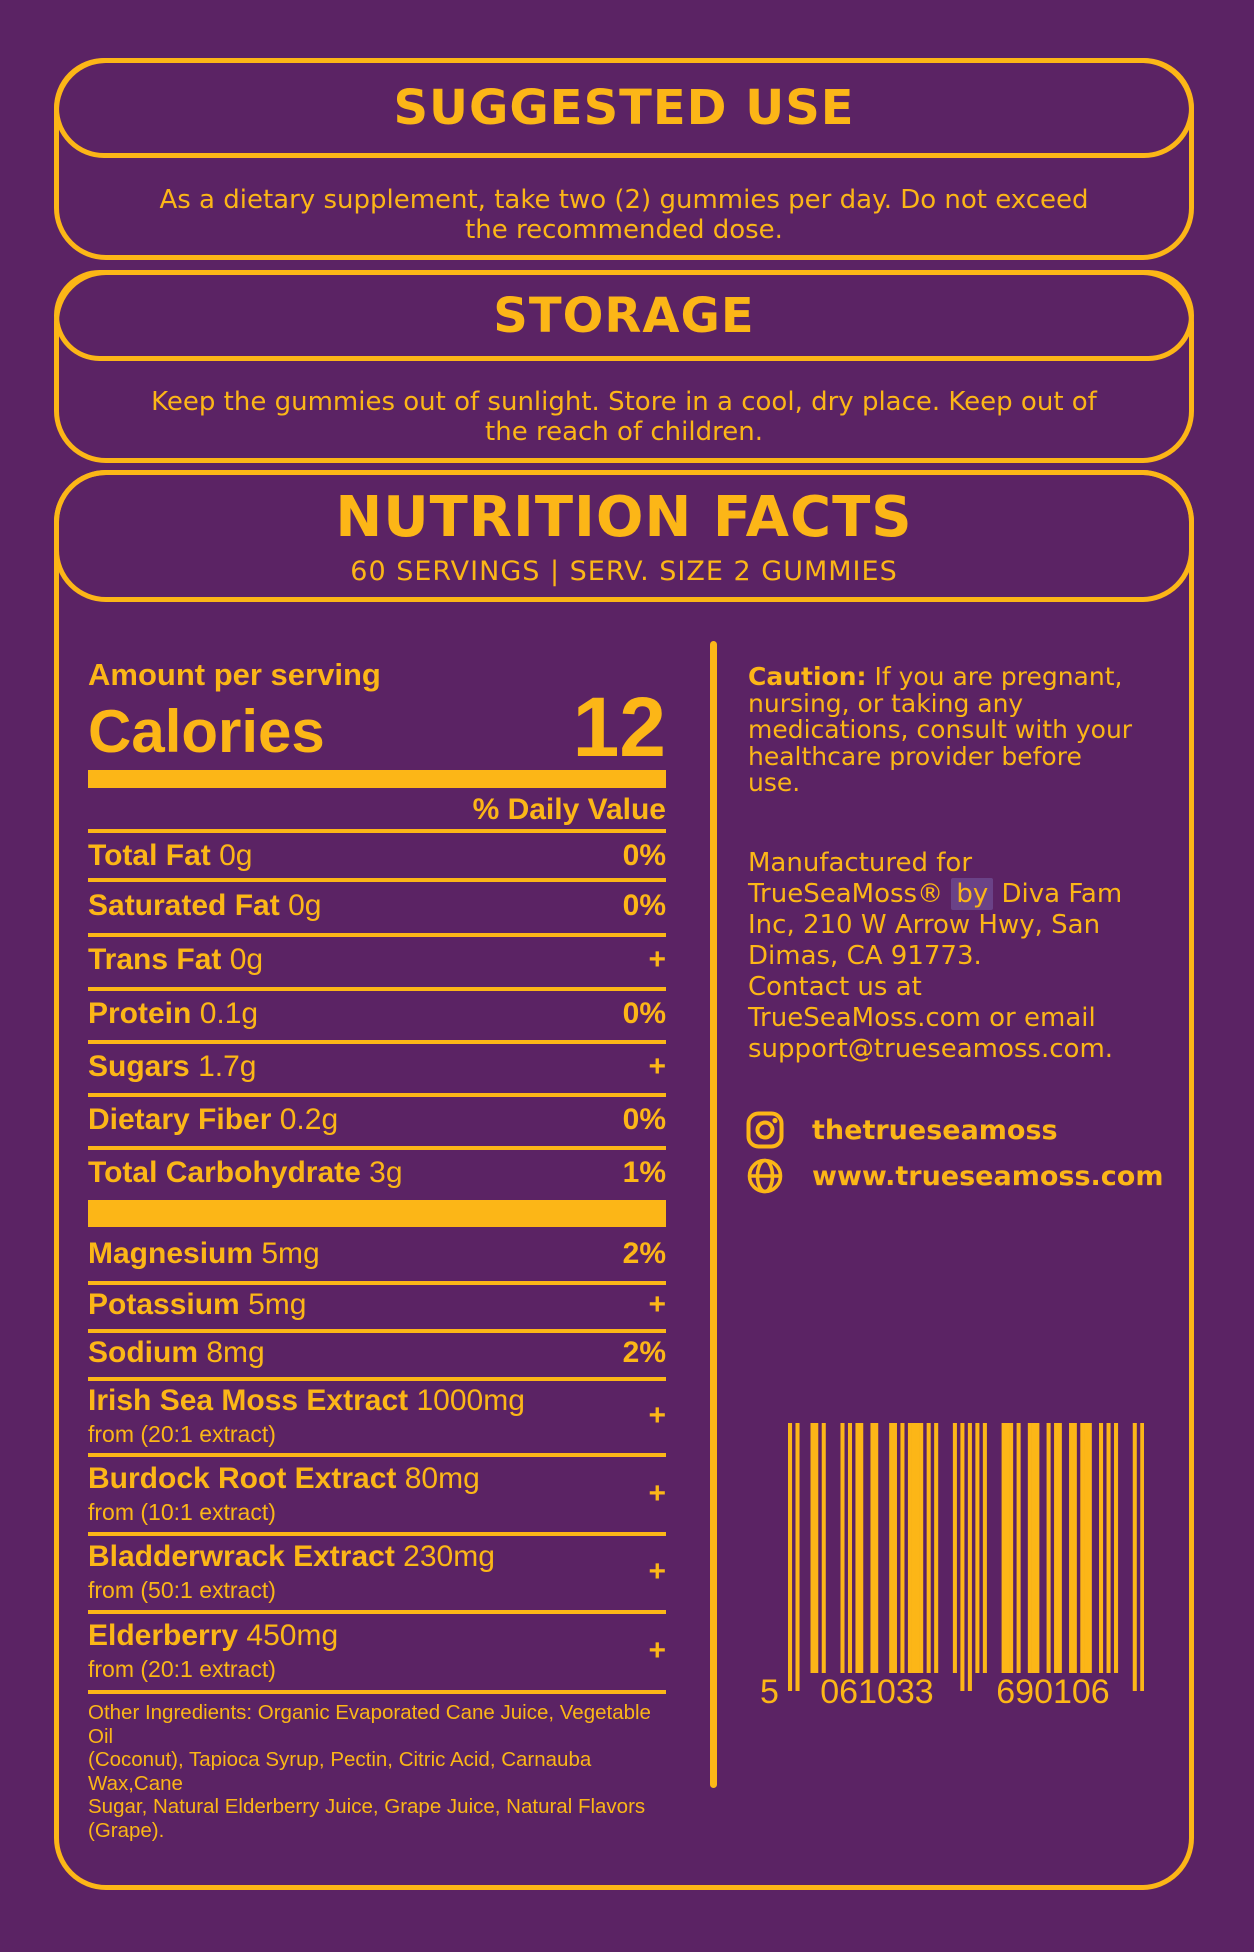 Image resolution: width=1254 pixels, height=1952 pixels. I want to click on suggested-use-title: SUGGESTED USE, so click(624, 108).